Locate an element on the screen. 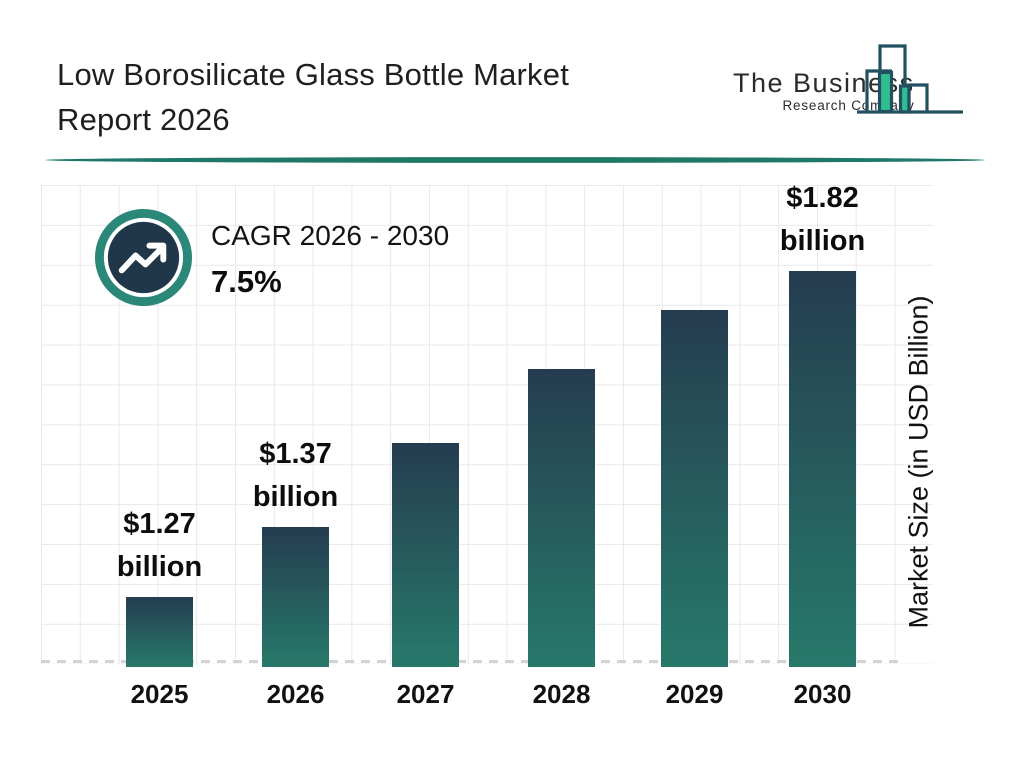  cagr-trend-up-icon is located at coordinates (143, 257).